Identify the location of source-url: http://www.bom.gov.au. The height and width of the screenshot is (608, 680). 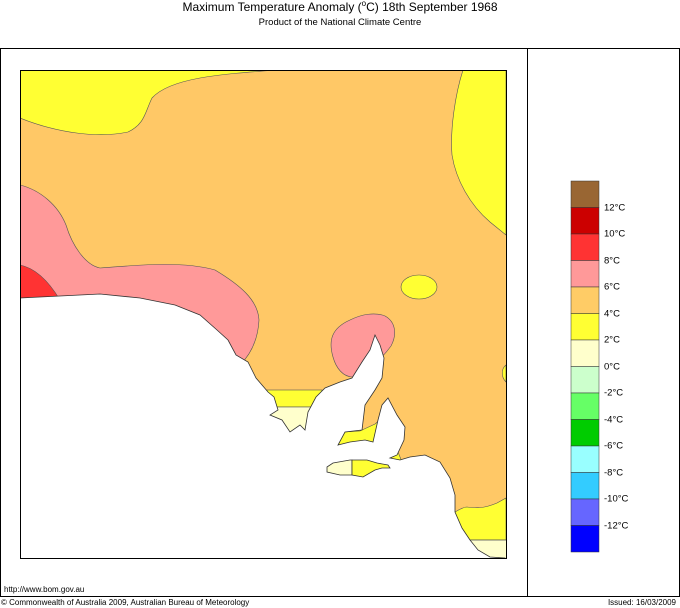
(44, 589).